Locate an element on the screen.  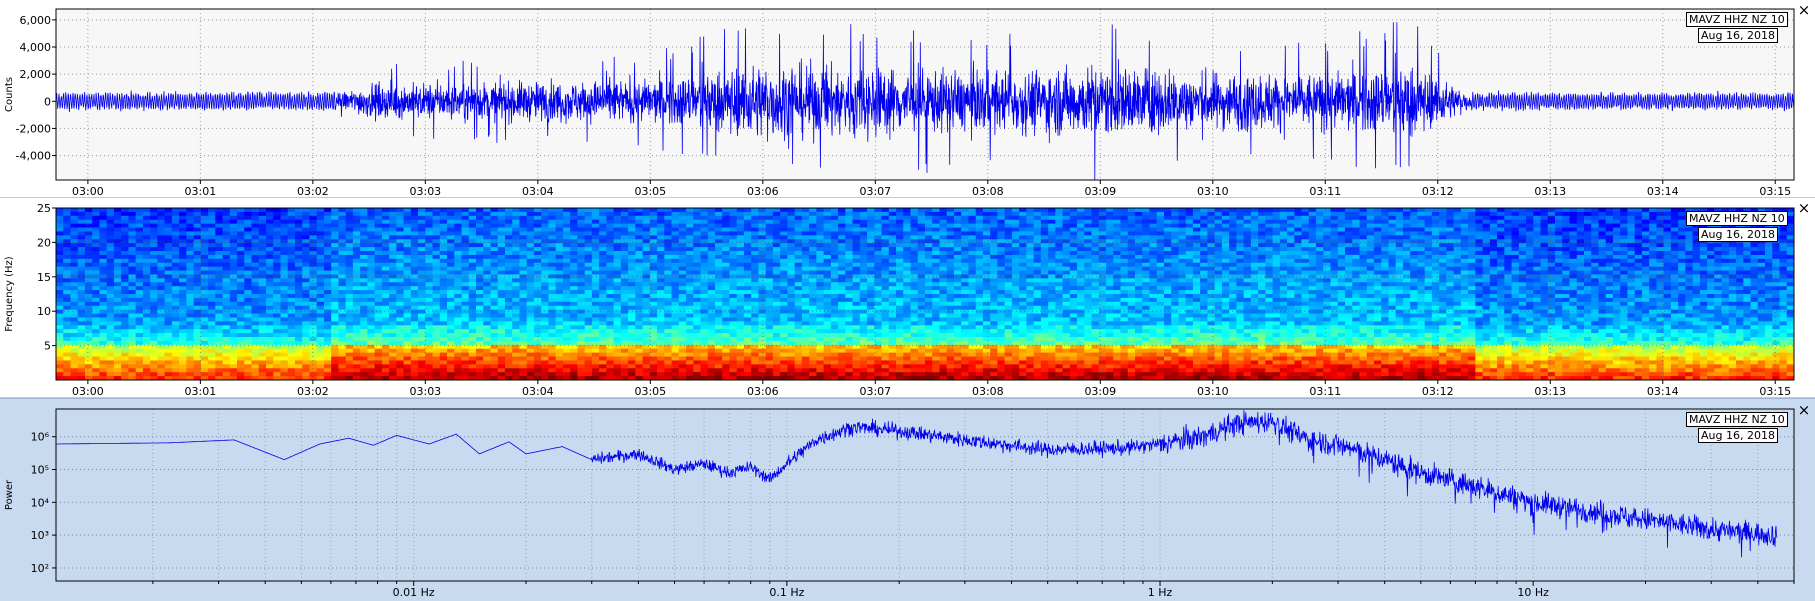
close-icon: × is located at coordinates (1804, 10).